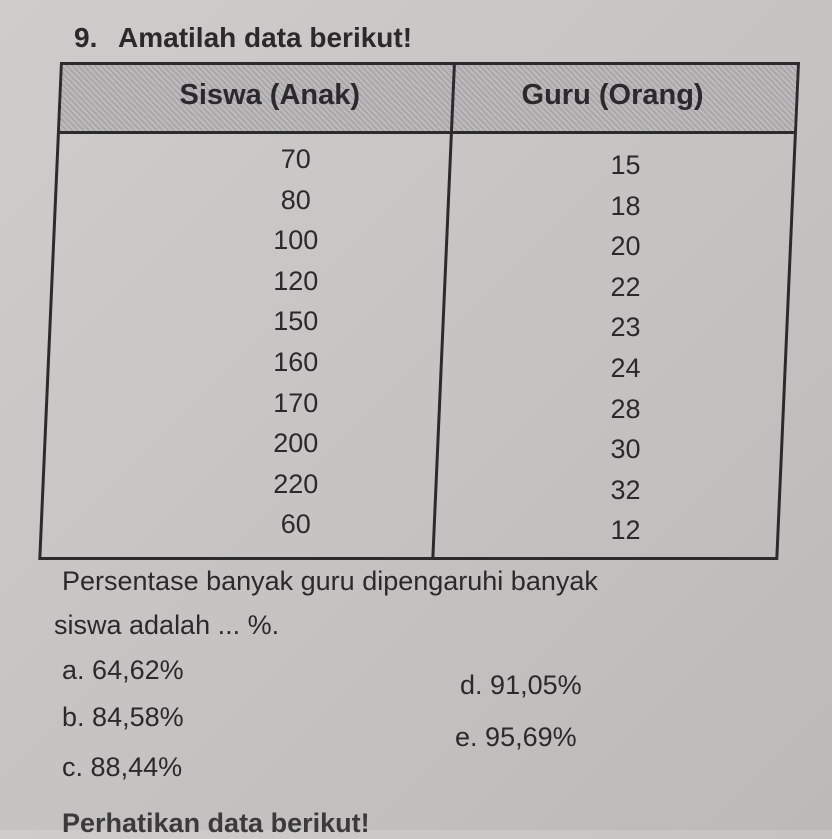  I want to click on column-divider, so click(443, 311).